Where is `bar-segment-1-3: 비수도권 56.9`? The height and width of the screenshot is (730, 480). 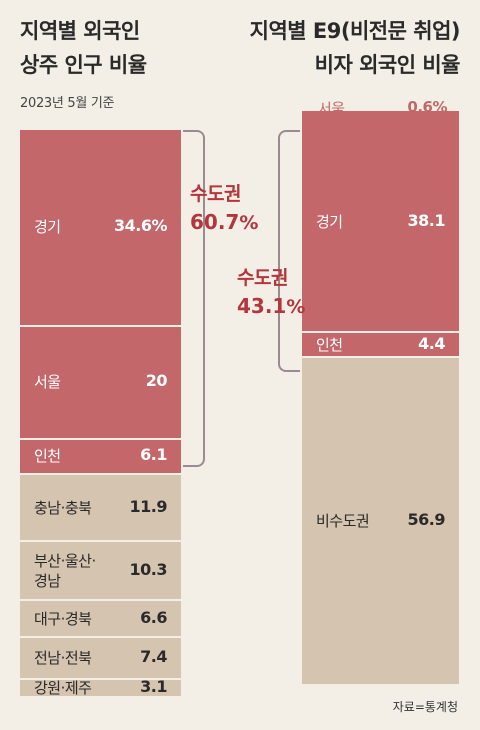
bar-segment-1-3: 비수도권 56.9 is located at coordinates (380, 521).